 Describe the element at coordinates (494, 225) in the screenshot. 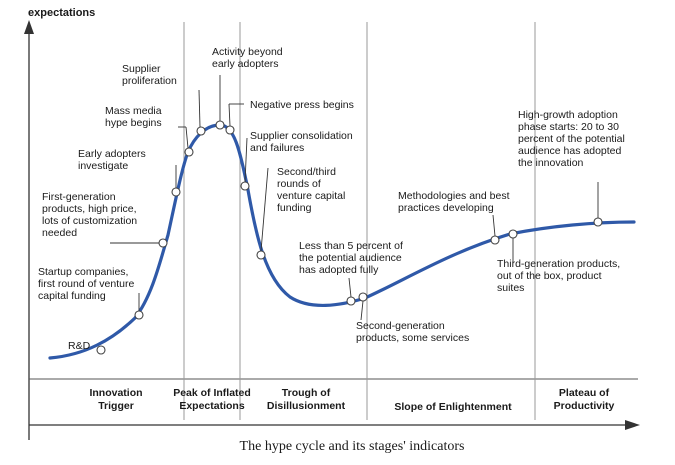

I see `leader-methodologies` at that location.